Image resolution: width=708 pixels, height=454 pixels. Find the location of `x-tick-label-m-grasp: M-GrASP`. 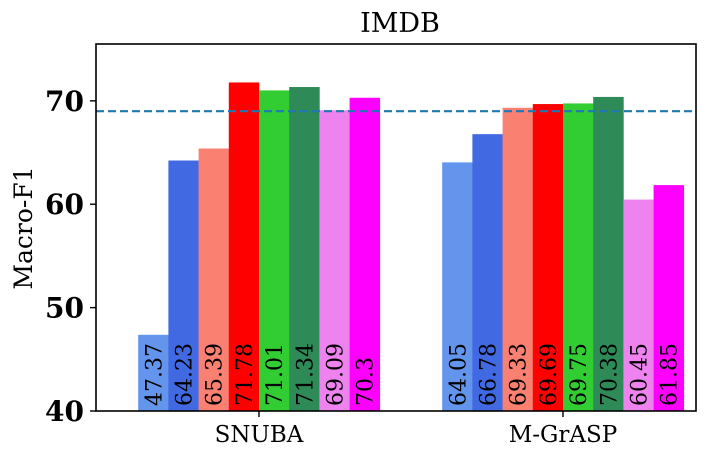

x-tick-label-m-grasp: M-GrASP is located at coordinates (563, 435).